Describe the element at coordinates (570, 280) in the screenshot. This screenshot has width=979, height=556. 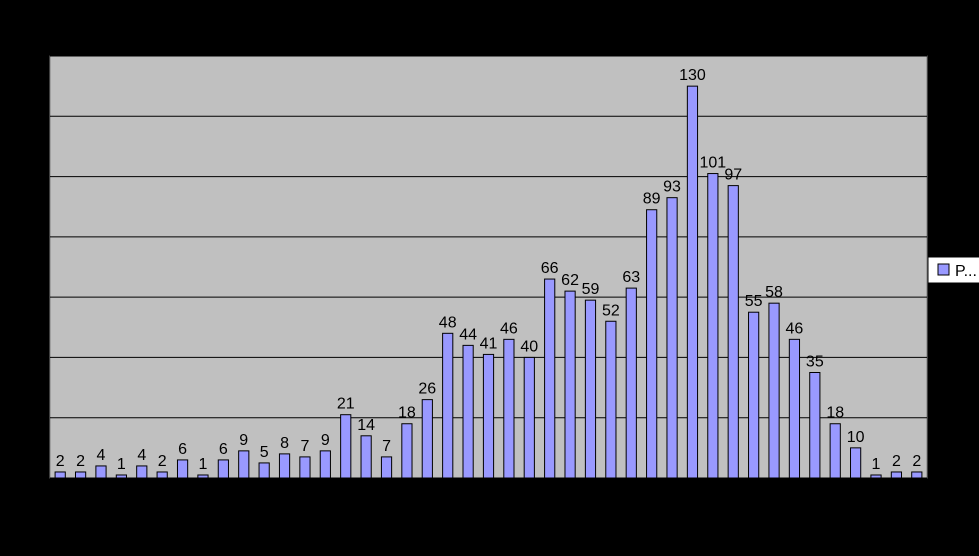
I see `data-label: 62` at that location.